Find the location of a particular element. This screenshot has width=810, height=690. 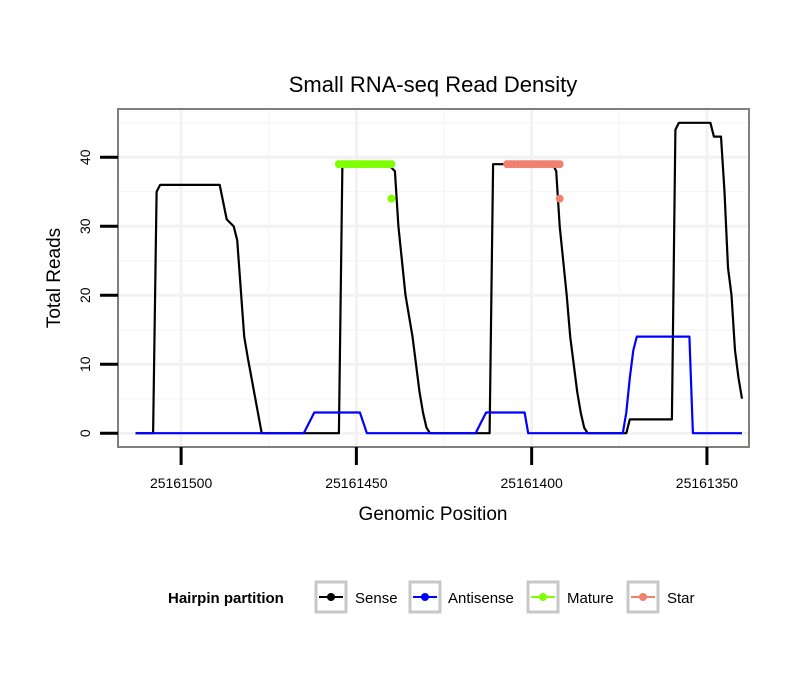

y-tick-label: 30 is located at coordinates (85, 226).